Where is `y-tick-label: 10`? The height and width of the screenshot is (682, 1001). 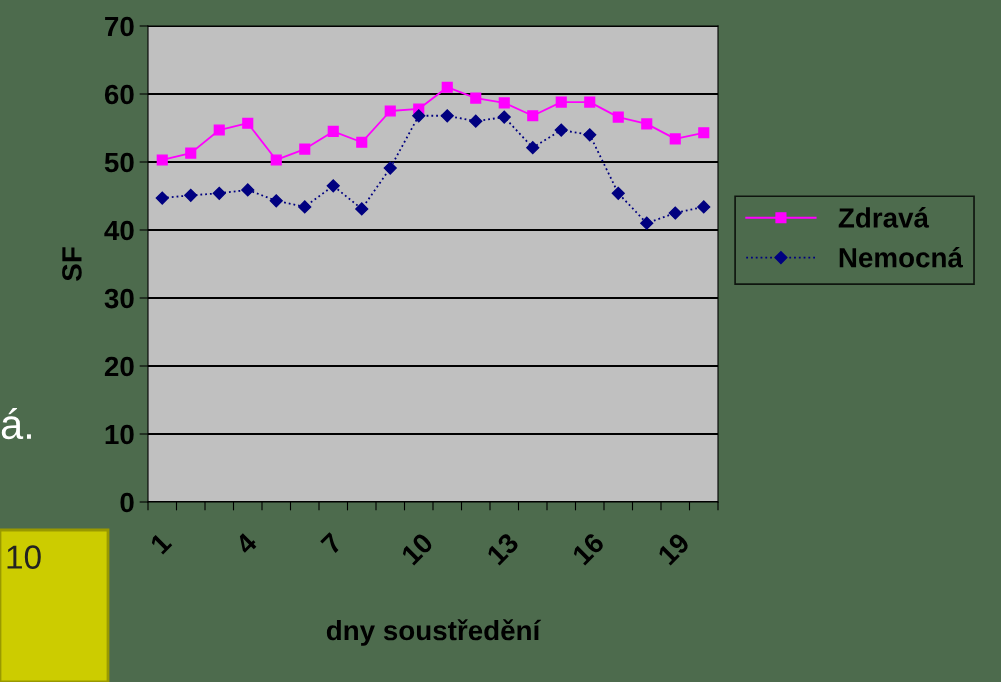 y-tick-label: 10 is located at coordinates (119, 434).